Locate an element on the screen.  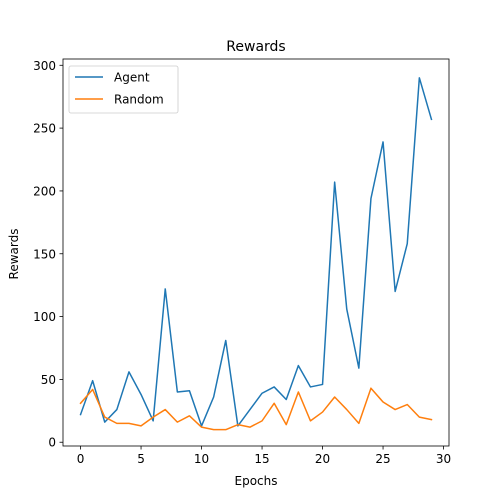
x-tick-label: 30 is located at coordinates (443, 459).